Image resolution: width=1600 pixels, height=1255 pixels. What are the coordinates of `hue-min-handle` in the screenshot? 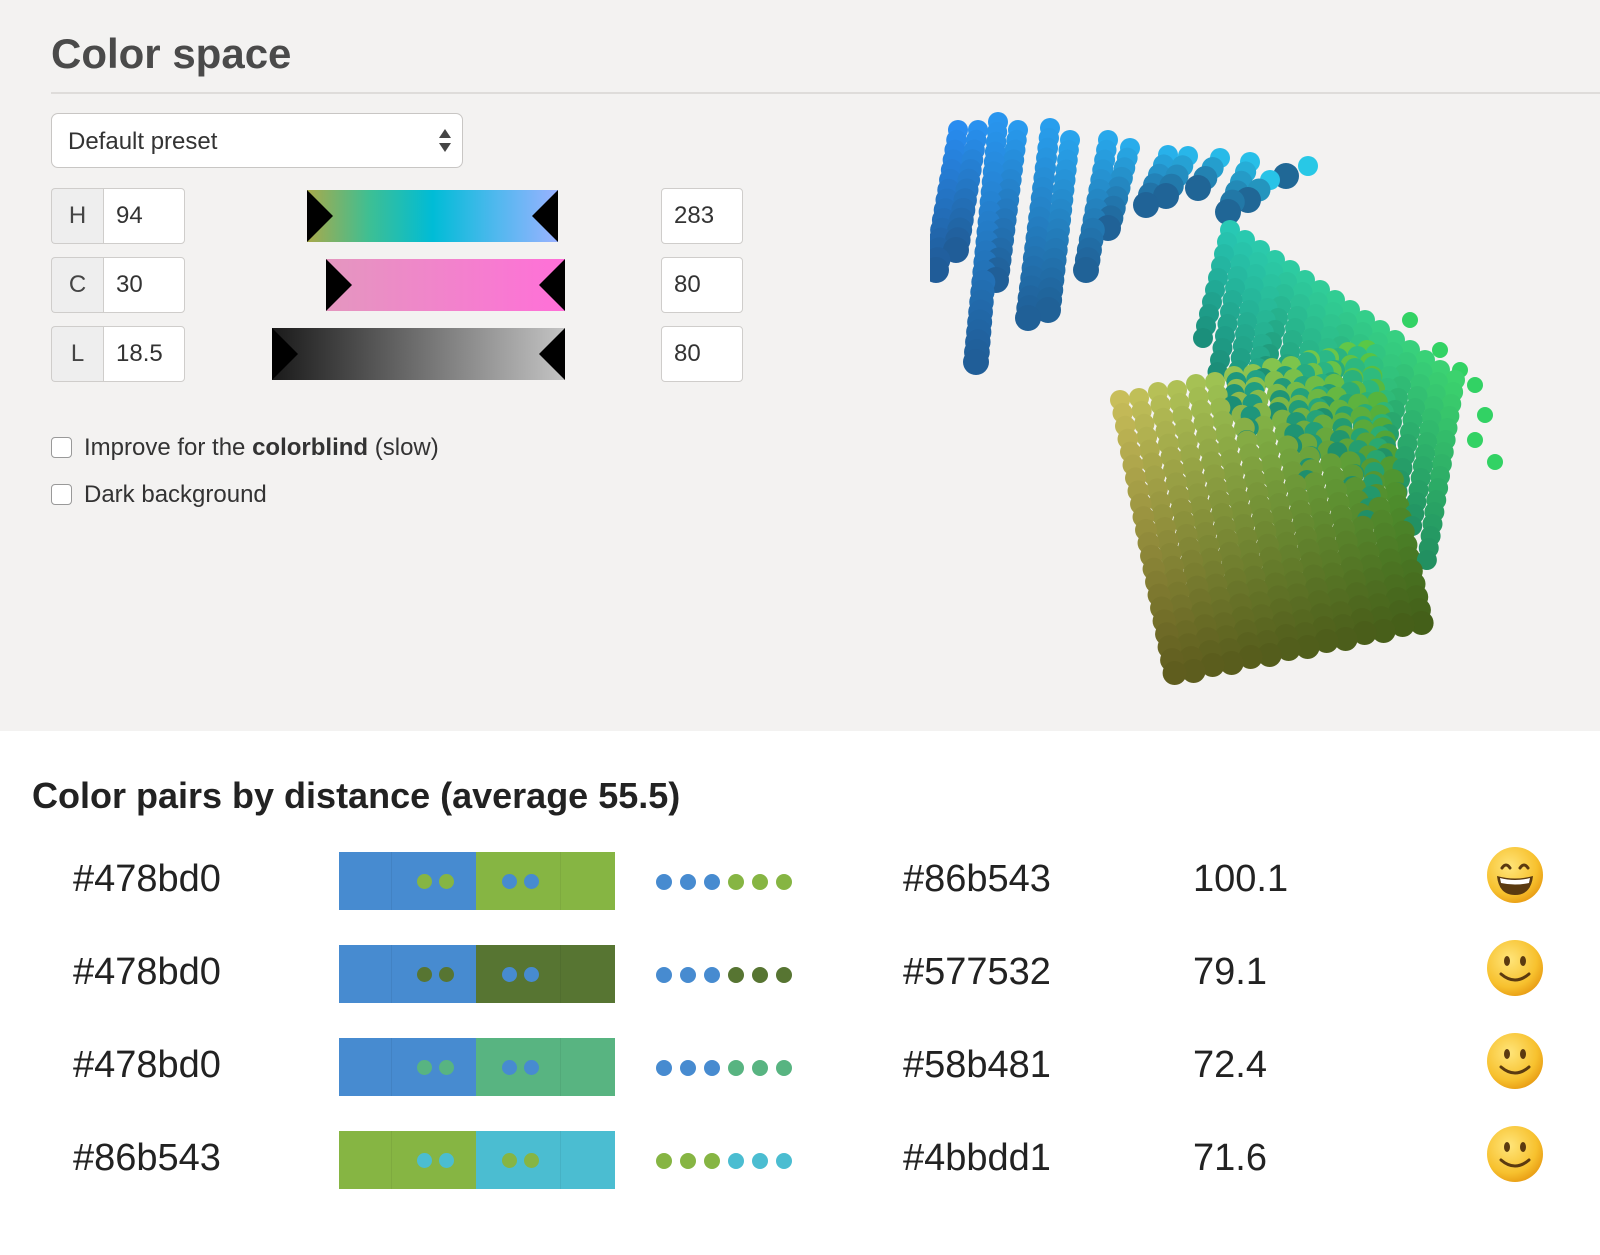 It's located at (320, 216).